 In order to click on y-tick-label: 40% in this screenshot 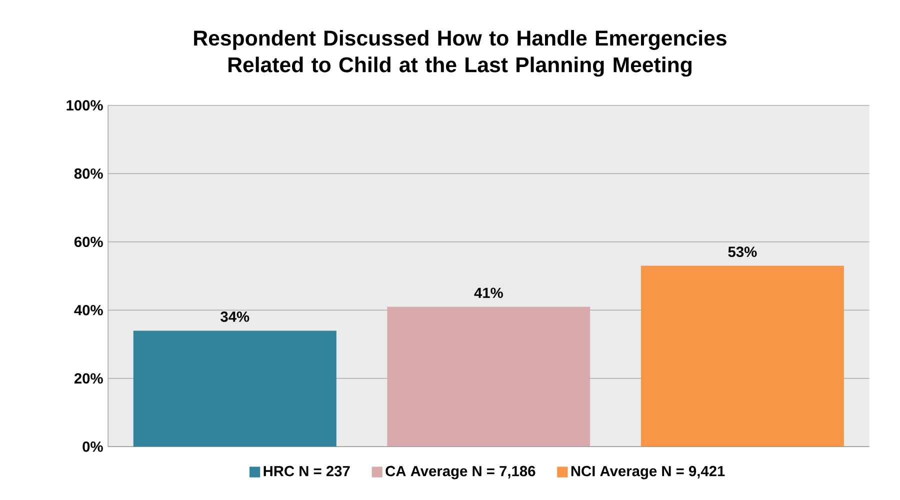, I will do `click(88, 310)`.